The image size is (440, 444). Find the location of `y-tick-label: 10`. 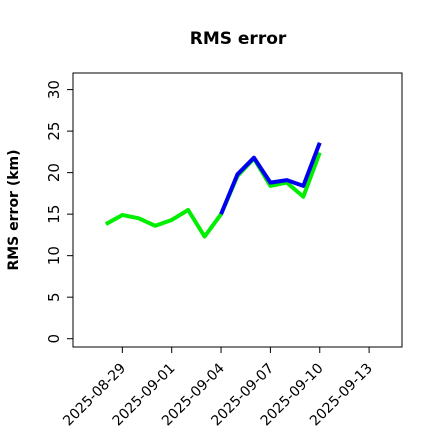

y-tick-label: 10 is located at coordinates (54, 255).